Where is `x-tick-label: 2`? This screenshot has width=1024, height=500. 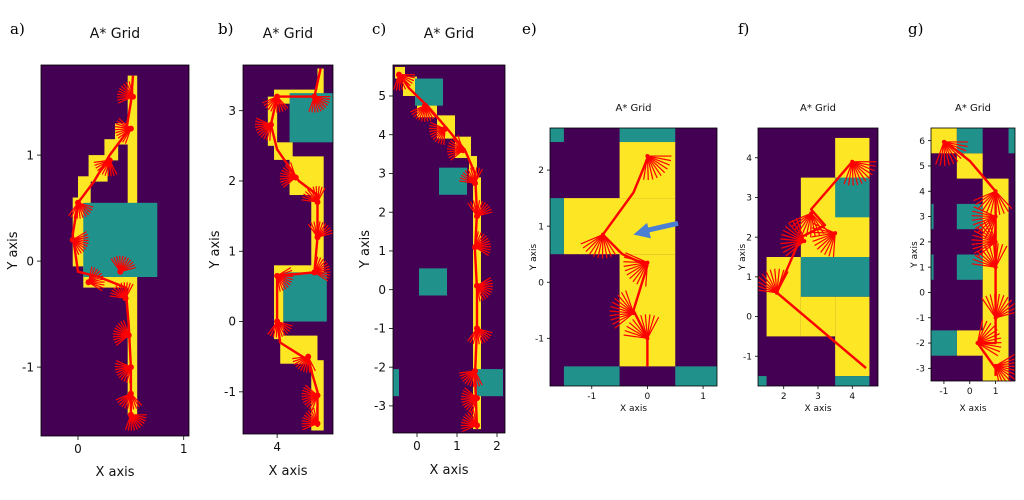
x-tick-label: 2 is located at coordinates (497, 446).